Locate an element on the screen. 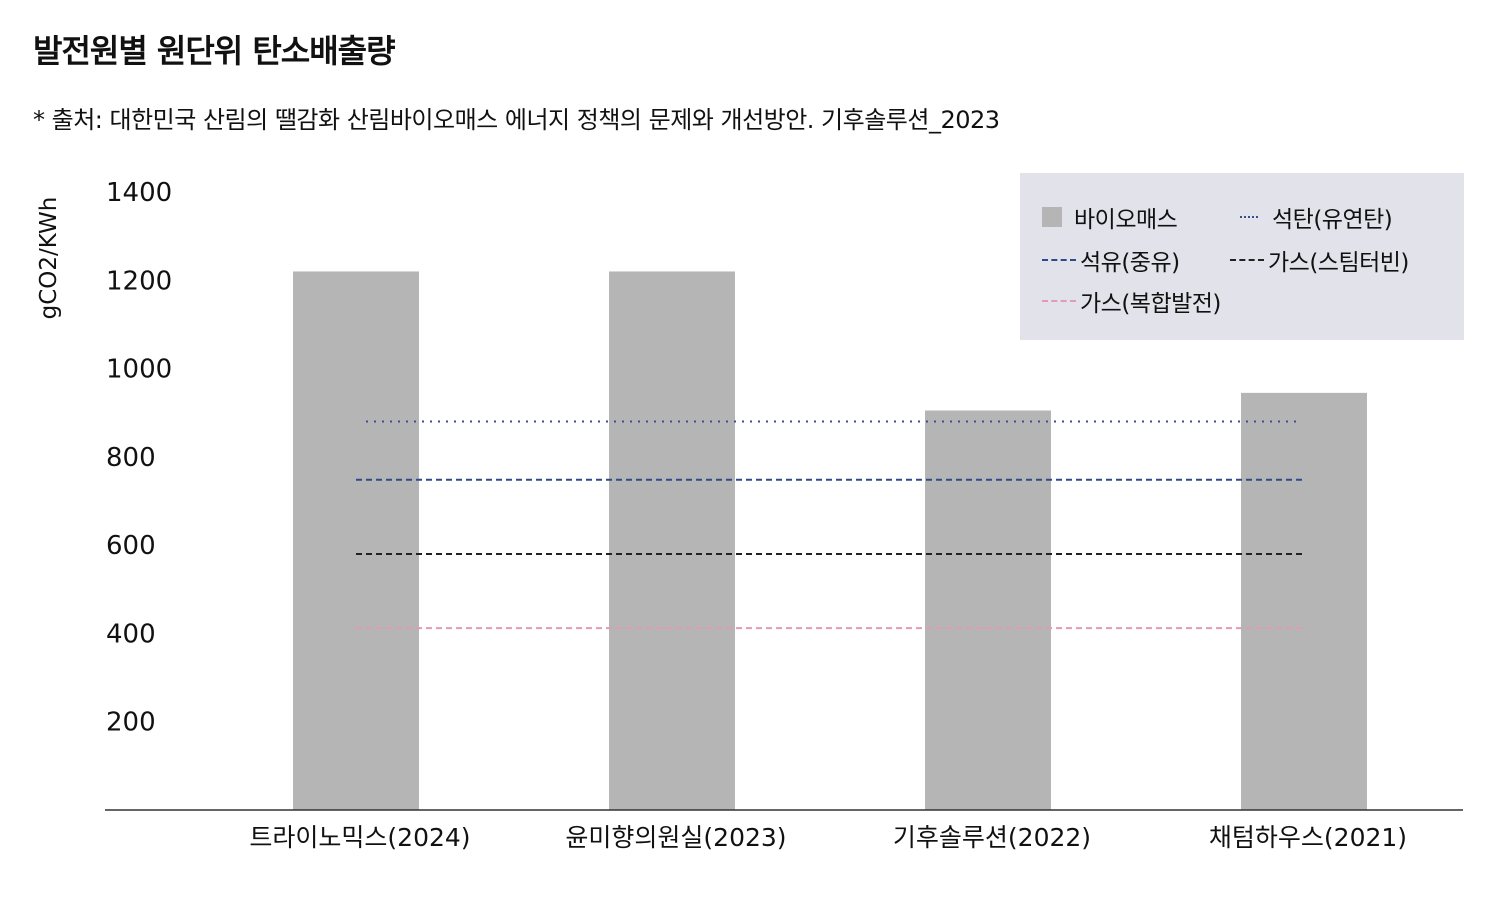 The width and height of the screenshot is (1502, 900). y-tick-label: 800 is located at coordinates (131, 458).